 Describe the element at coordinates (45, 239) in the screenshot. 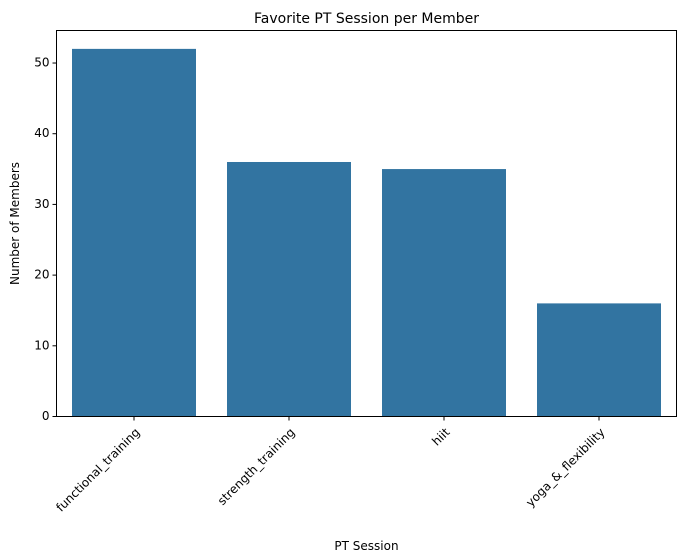

I see `y-axis-ticks: 0 10 20 30 40 50` at that location.